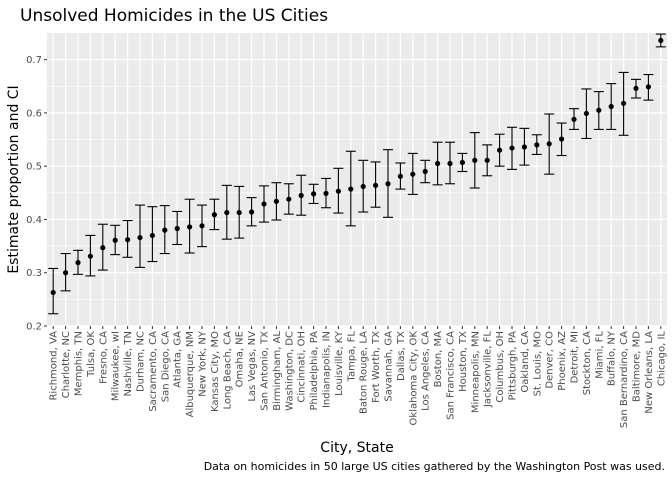  I want to click on x-tick-label: Las Vegas, NV, so click(252, 366).